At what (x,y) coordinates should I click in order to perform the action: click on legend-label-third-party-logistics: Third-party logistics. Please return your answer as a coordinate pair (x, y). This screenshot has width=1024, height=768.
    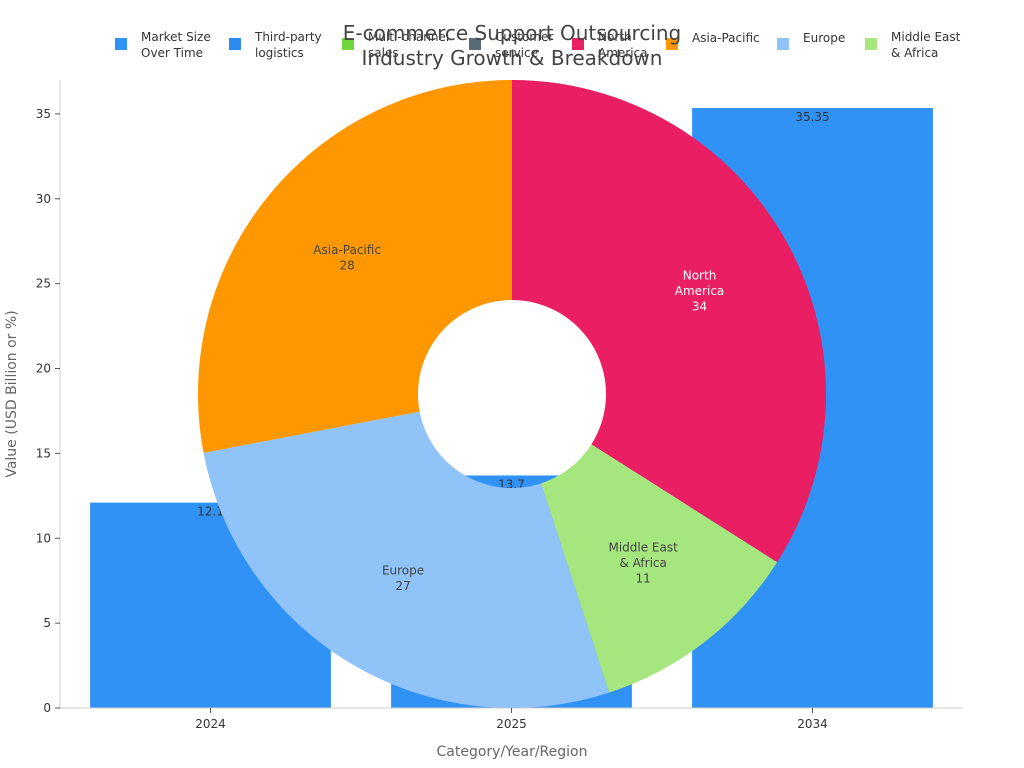
    Looking at the image, I should click on (288, 45).